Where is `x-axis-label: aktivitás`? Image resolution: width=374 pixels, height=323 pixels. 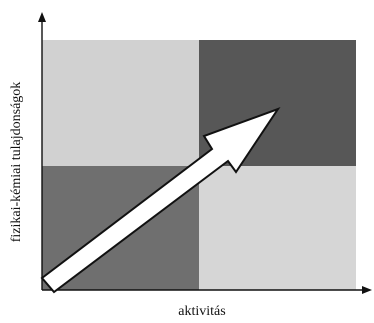 x-axis-label: aktivitás is located at coordinates (201, 311).